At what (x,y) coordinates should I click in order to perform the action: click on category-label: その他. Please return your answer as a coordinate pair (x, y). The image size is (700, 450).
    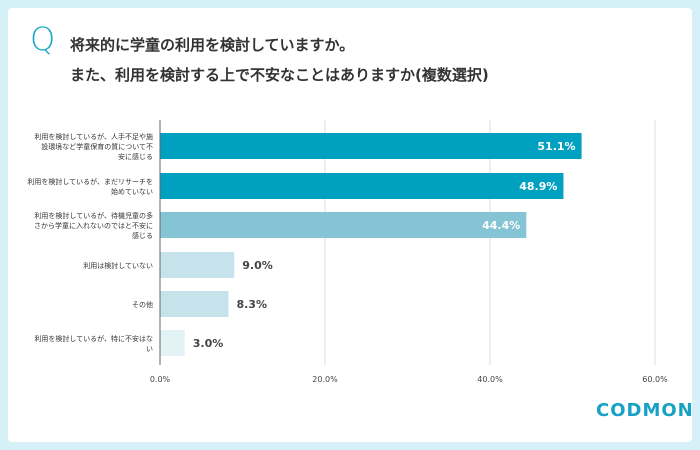
    Looking at the image, I should click on (142, 304).